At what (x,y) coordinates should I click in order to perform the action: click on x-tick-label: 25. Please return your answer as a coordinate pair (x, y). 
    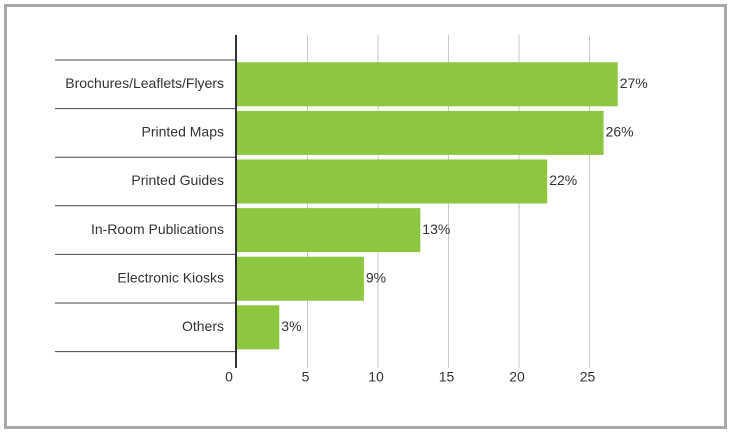
    Looking at the image, I should click on (588, 376).